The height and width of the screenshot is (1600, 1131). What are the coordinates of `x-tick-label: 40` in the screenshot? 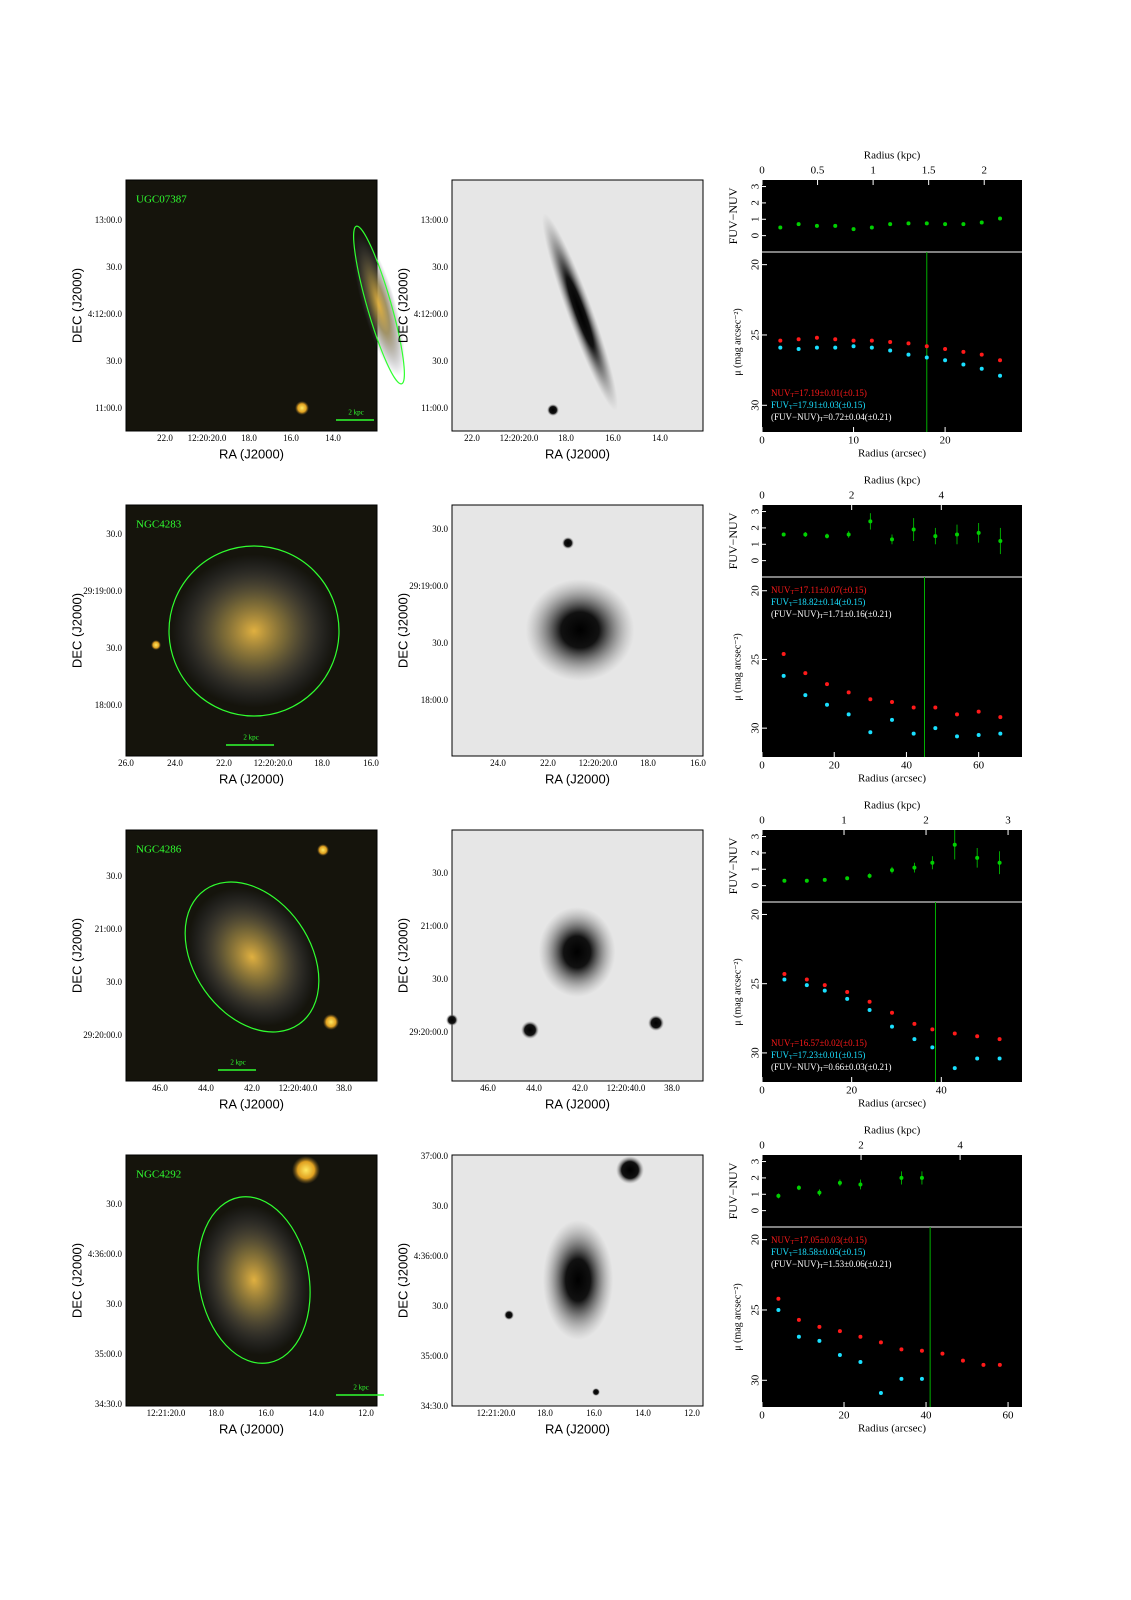 It's located at (927, 1416).